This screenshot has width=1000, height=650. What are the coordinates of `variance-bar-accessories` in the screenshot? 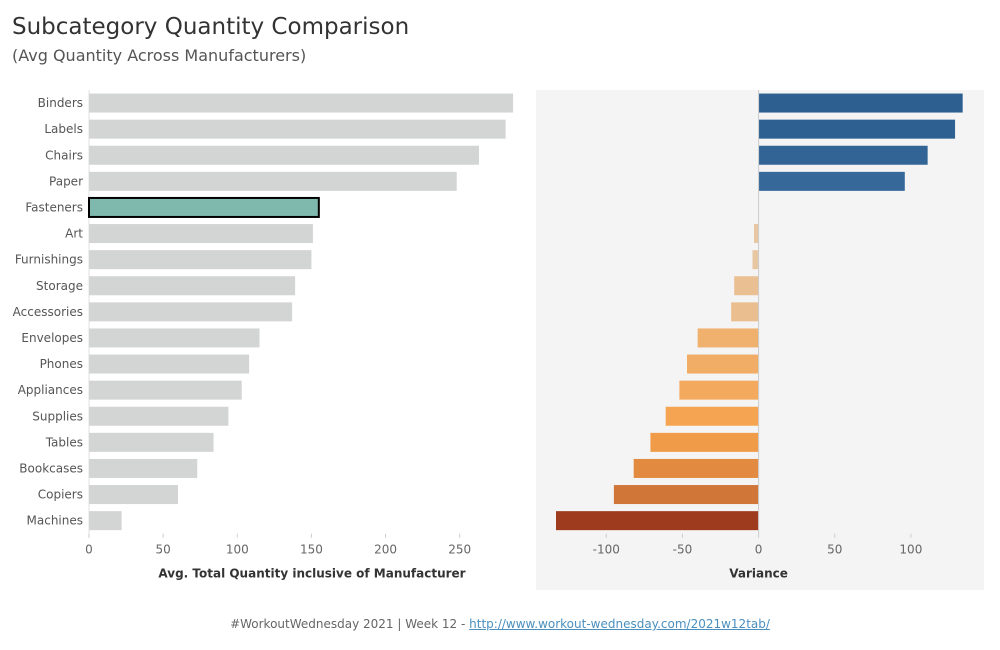 It's located at (745, 312).